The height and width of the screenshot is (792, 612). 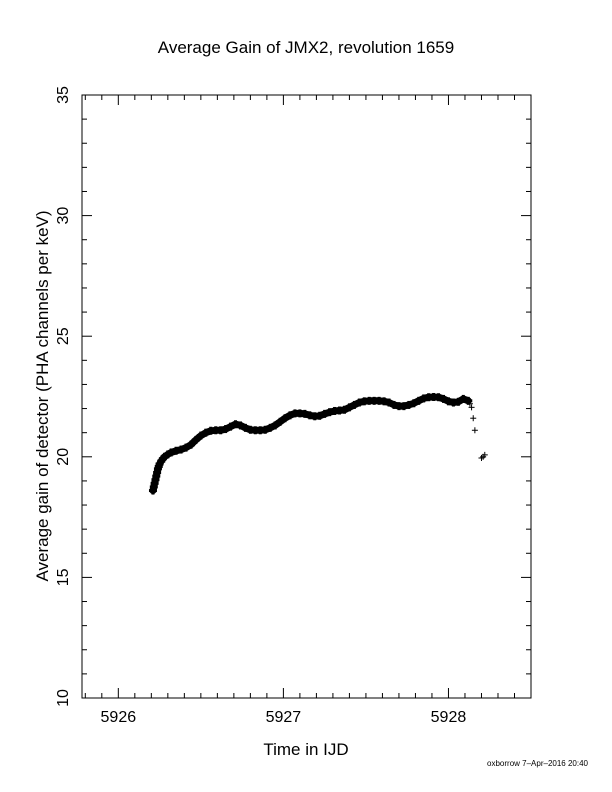 What do you see at coordinates (63, 336) in the screenshot?
I see `y-tick-label: 25` at bounding box center [63, 336].